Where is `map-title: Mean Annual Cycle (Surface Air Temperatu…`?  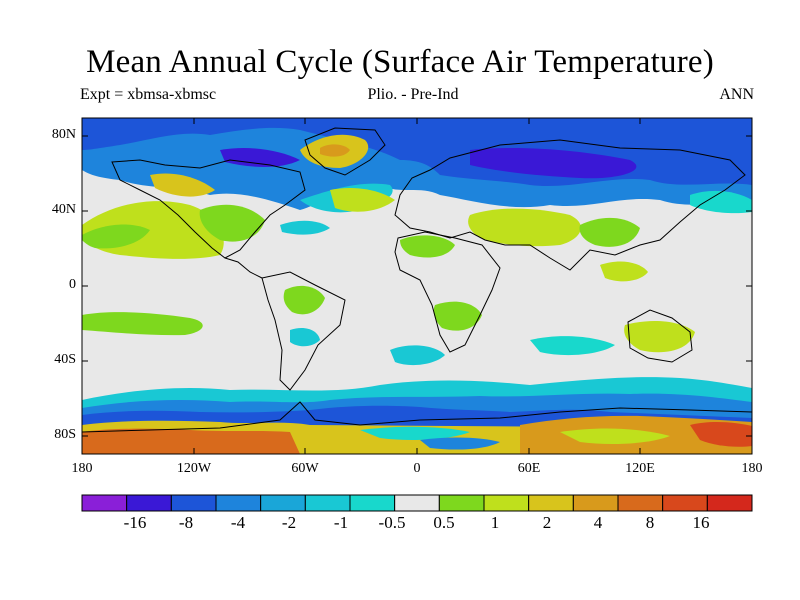 map-title: Mean Annual Cycle (Surface Air Temperatu… is located at coordinates (400, 62).